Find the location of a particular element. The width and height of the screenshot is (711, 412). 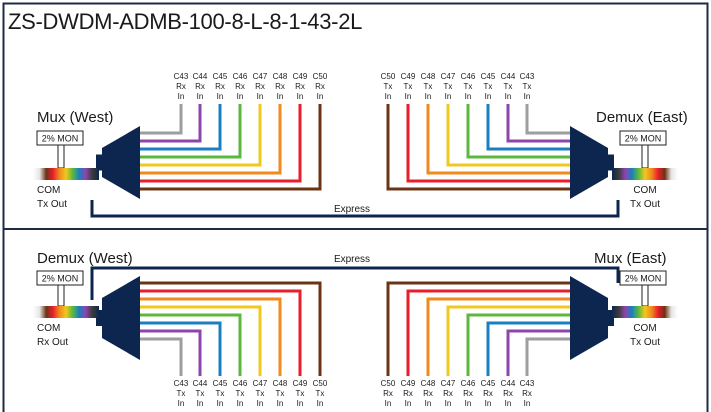

bottom-left-fiber-c50 is located at coordinates (228, 328).